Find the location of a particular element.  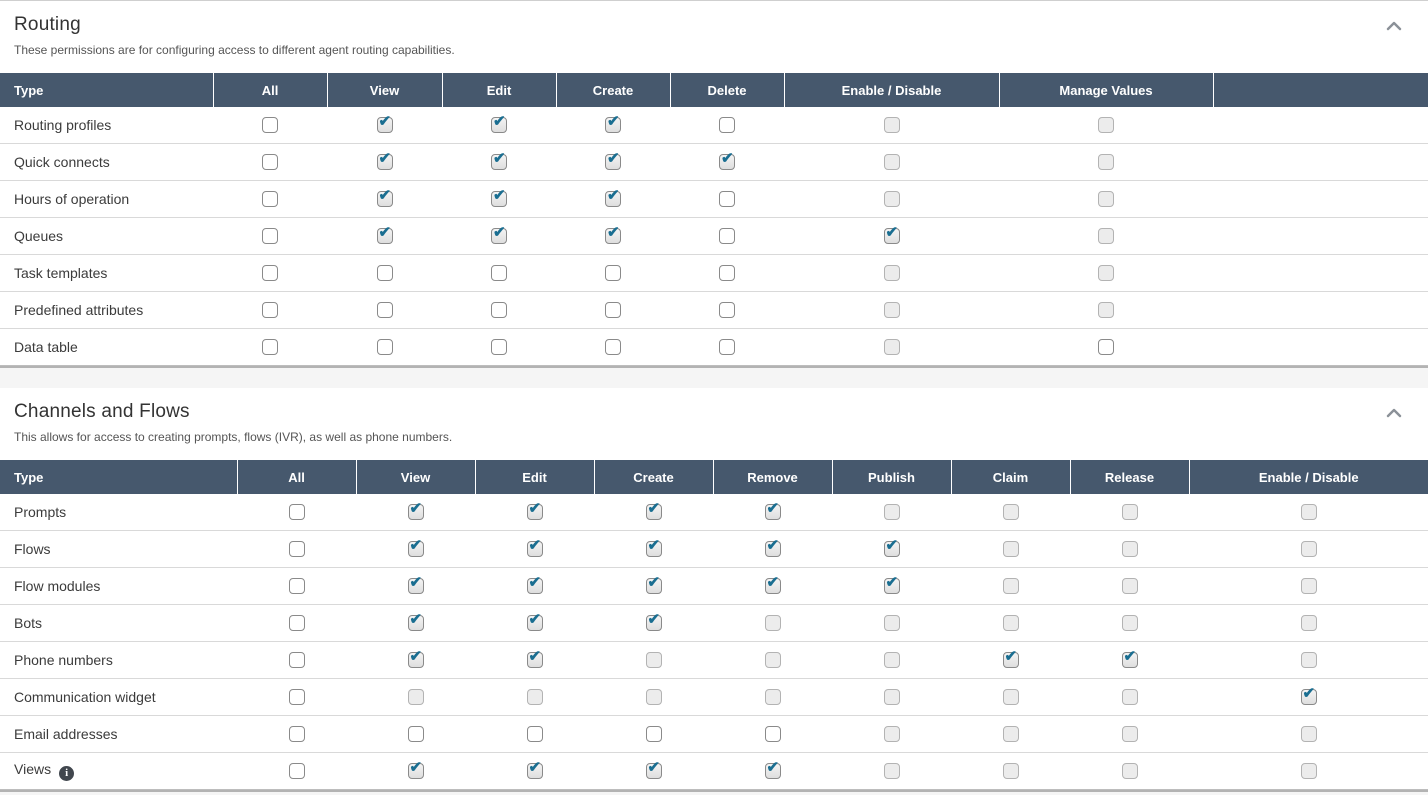

queues-enable-disable-checkbox: ✔ is located at coordinates (891, 234).